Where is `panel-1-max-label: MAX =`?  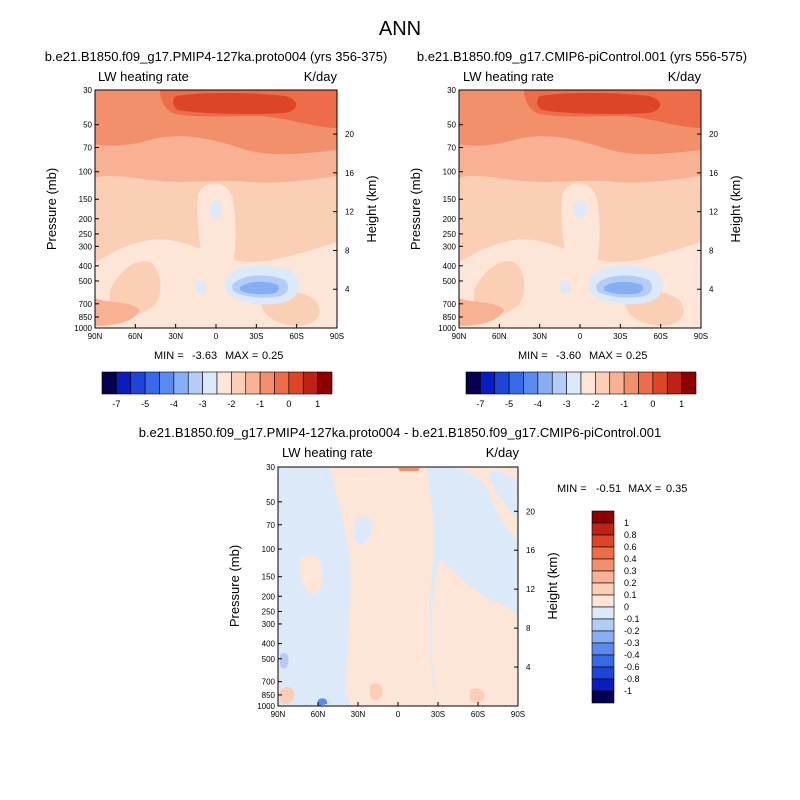 panel-1-max-label: MAX = is located at coordinates (241, 356).